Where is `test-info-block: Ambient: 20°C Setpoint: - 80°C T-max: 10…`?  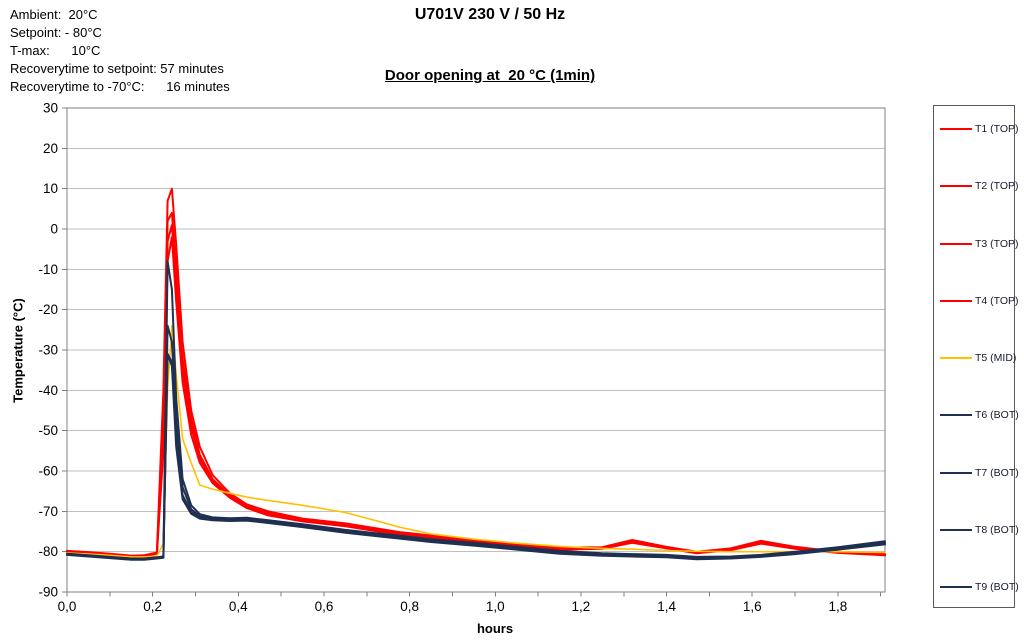
test-info-block: Ambient: 20°C Setpoint: - 80°C T-max: 10… is located at coordinates (120, 51).